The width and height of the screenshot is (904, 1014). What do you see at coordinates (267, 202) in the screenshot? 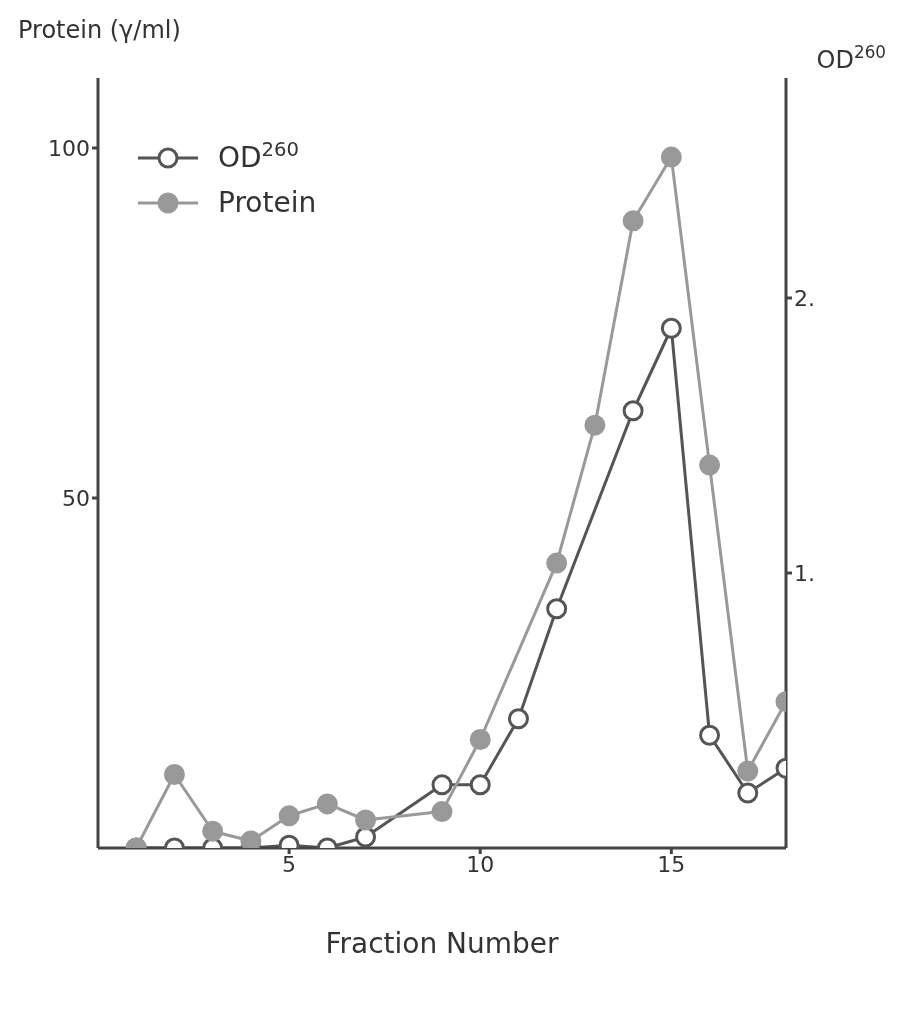
I see `legend-label: Protein` at bounding box center [267, 202].